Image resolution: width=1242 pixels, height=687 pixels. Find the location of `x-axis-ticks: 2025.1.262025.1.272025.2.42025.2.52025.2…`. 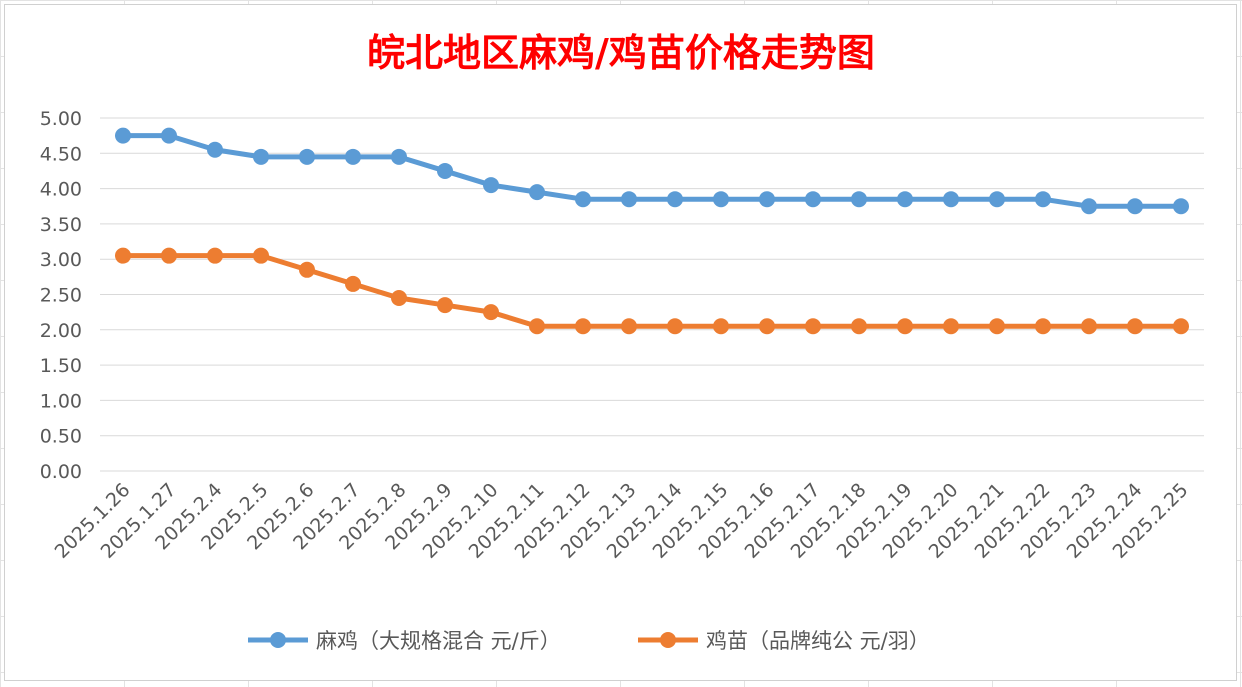

x-axis-ticks: 2025.1.262025.1.272025.2.42025.2.52025.2… is located at coordinates (622, 521).